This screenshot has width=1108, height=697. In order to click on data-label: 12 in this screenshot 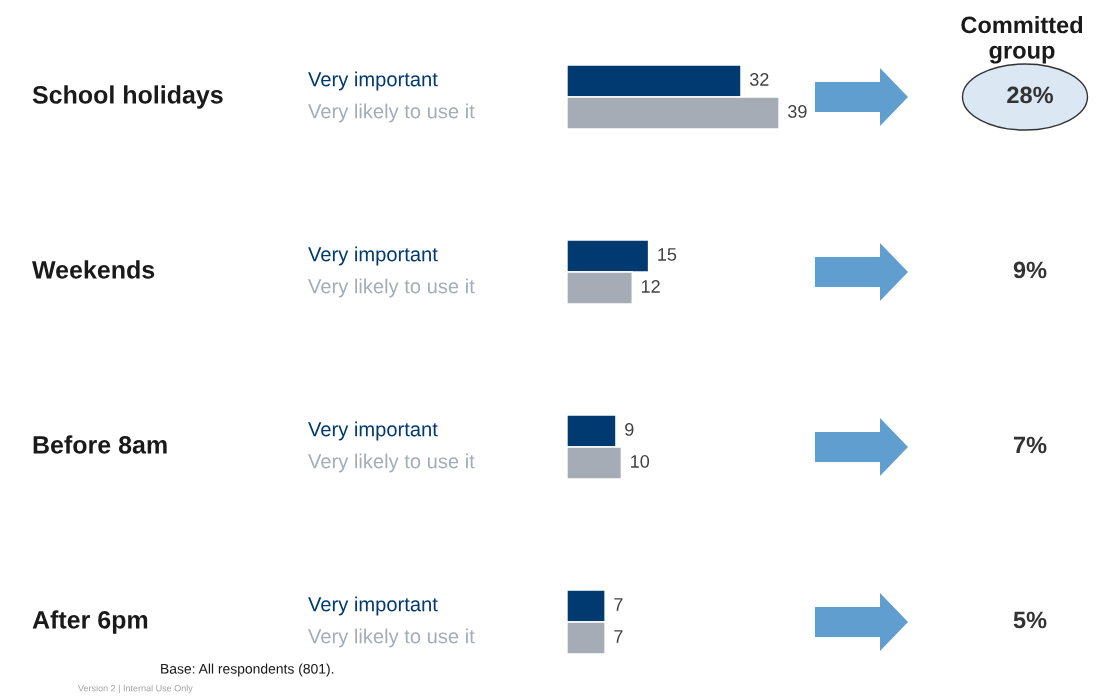, I will do `click(650, 286)`.